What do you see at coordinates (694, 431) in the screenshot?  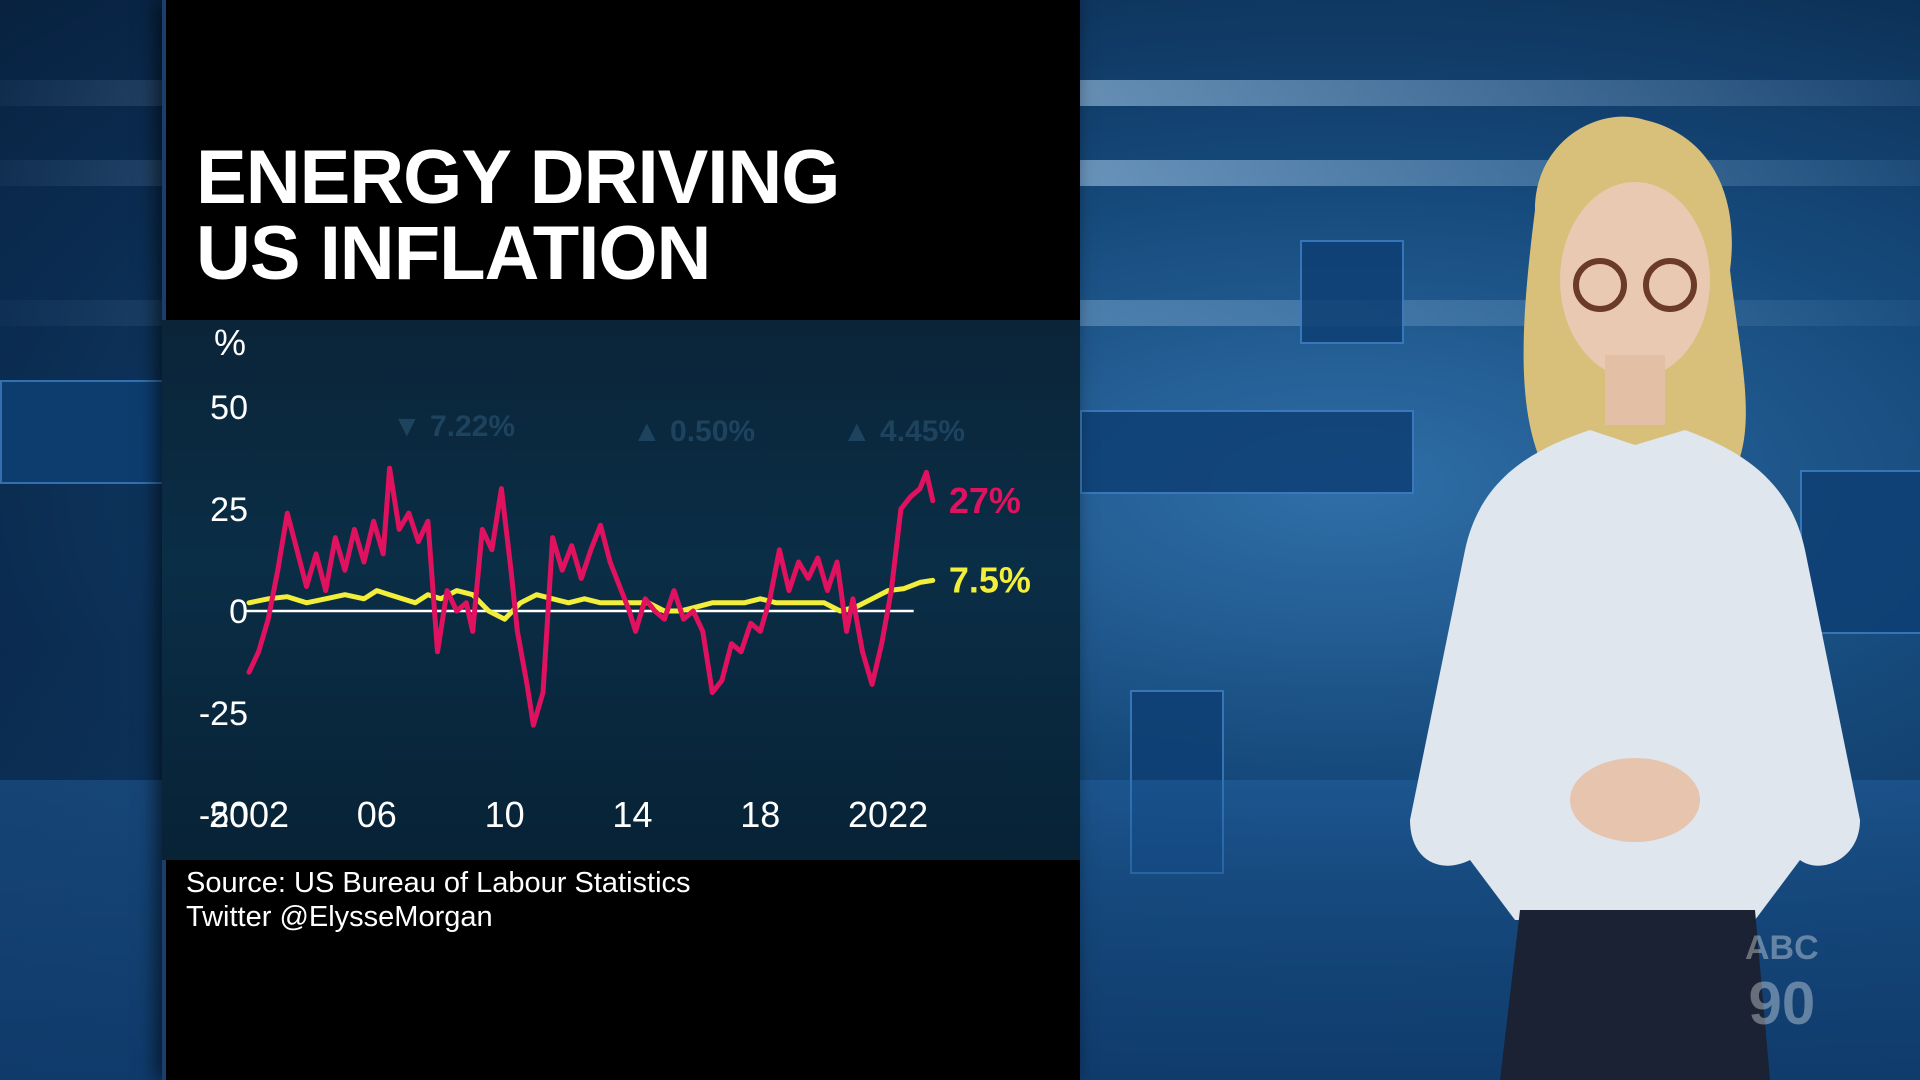 I see `background-ticker: ▲ 0.50%` at bounding box center [694, 431].